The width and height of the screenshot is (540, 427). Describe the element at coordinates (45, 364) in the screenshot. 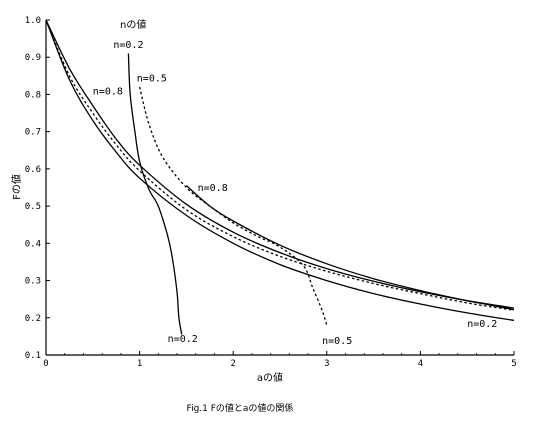

I see `x-tick-label: 0` at that location.